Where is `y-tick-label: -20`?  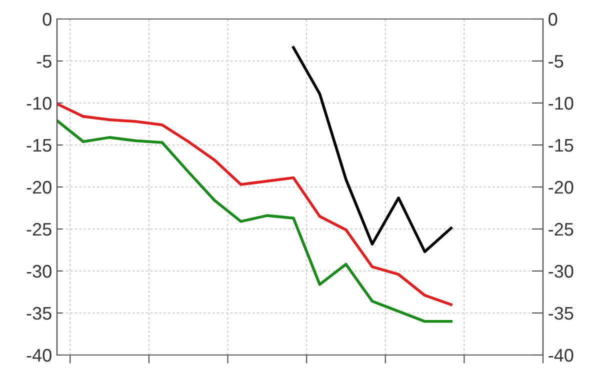
y-tick-label: -20 is located at coordinates (39, 187).